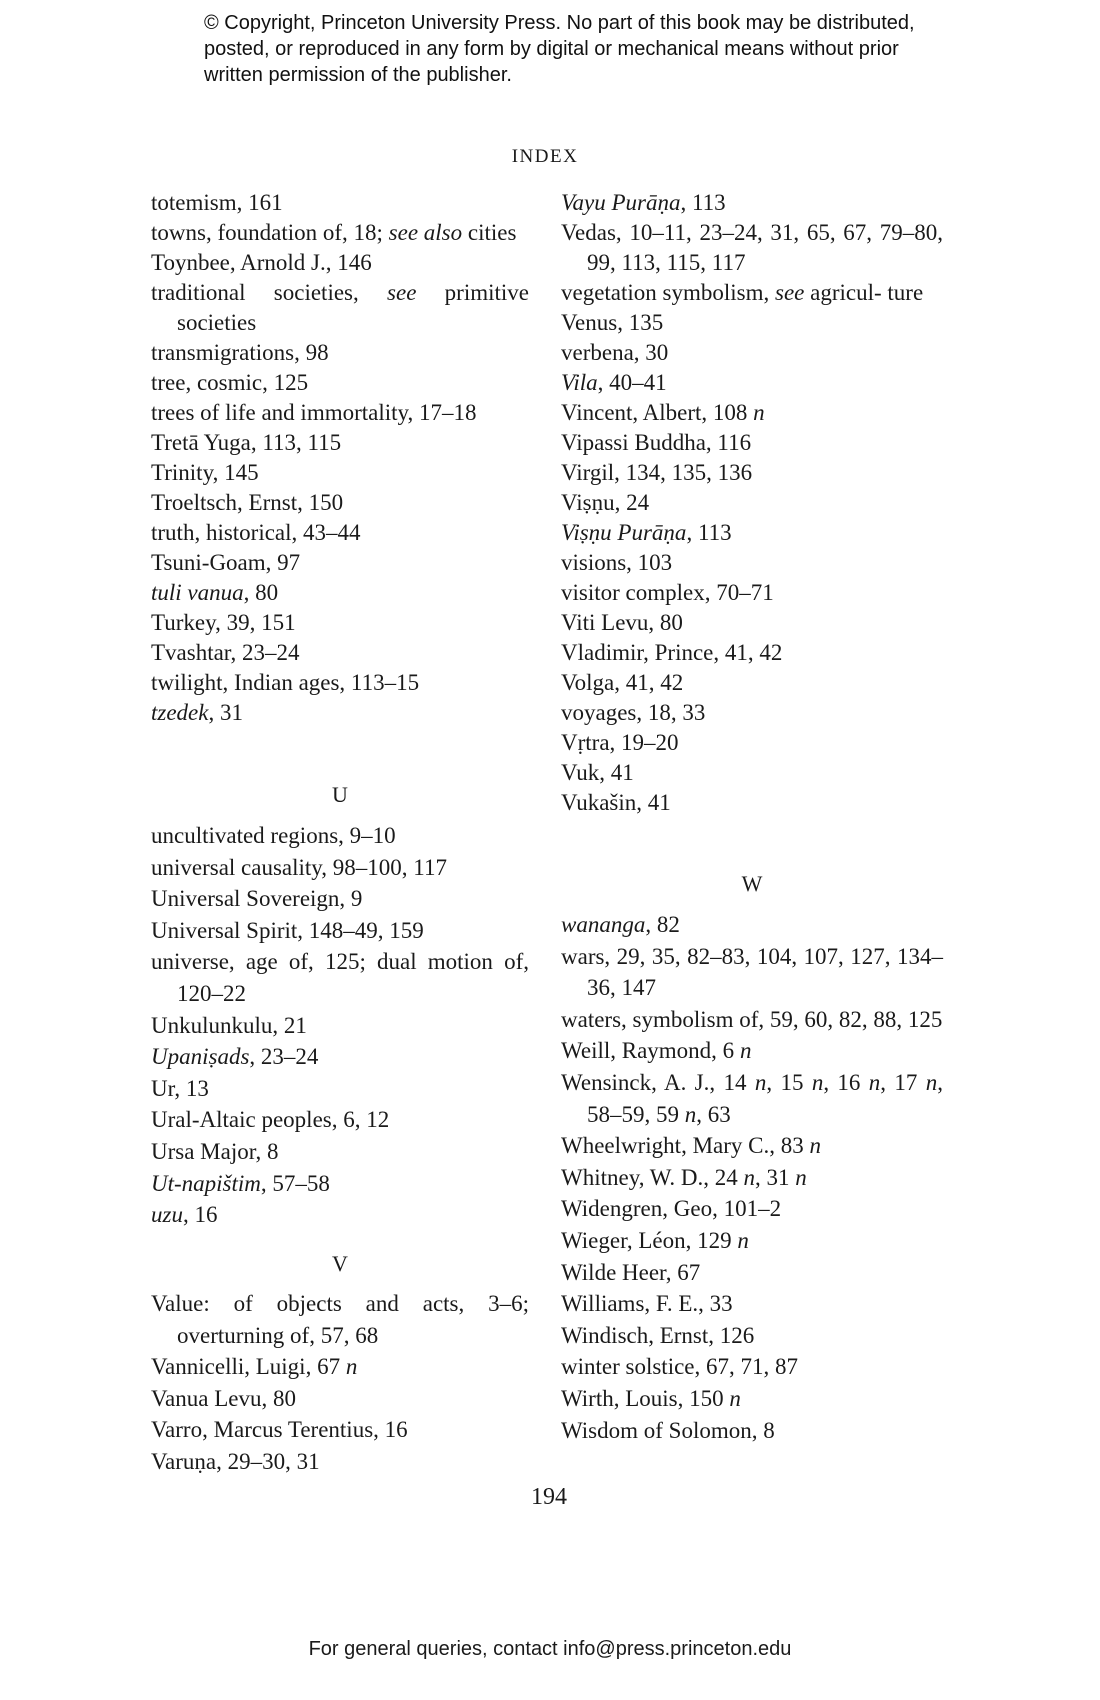  I want to click on entry-text: traditional societies,, so click(269, 292).